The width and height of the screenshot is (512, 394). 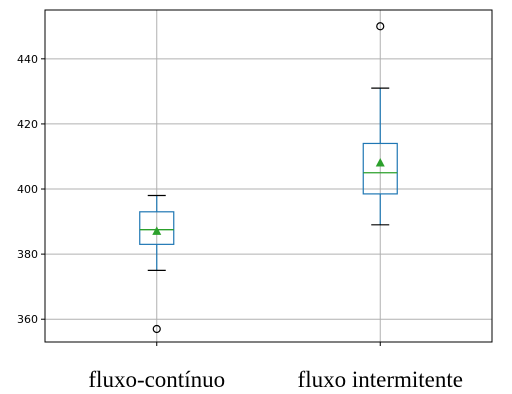 What do you see at coordinates (27, 189) in the screenshot?
I see `y-tick-label: 400` at bounding box center [27, 189].